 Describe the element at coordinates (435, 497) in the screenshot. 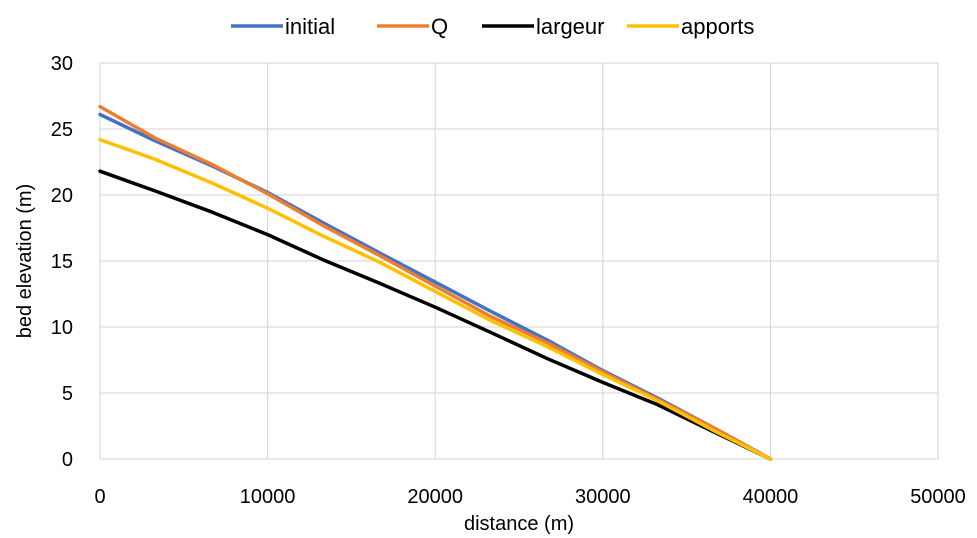

I see `x-tick-label: 20000` at that location.